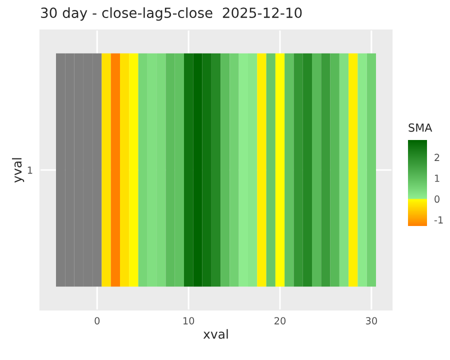 The height and width of the screenshot is (360, 450). I want to click on color-bar-label: 0, so click(437, 199).